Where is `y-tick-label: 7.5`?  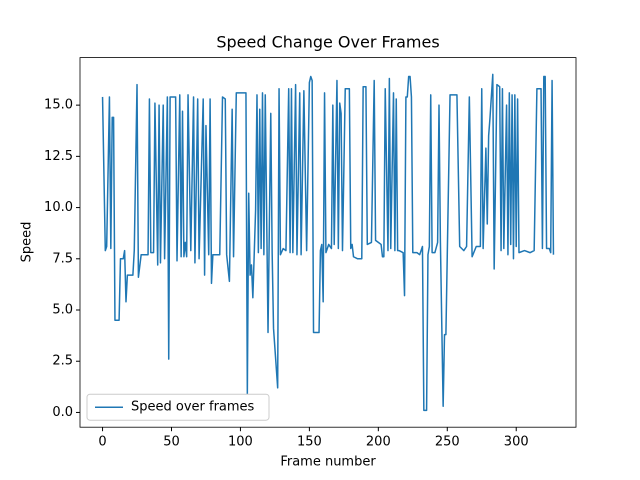
y-tick-label: 7.5 is located at coordinates (62, 258).